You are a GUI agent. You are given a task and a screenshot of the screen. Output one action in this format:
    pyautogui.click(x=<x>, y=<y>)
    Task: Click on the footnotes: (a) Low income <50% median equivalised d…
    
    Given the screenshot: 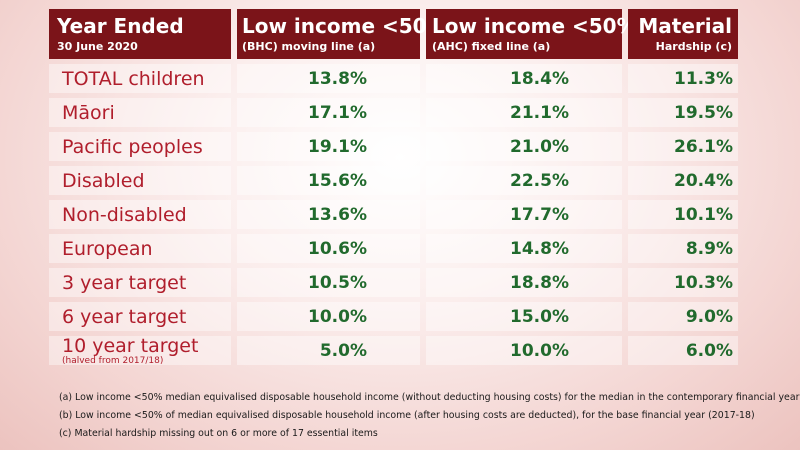 What is the action you would take?
    pyautogui.click(x=429, y=419)
    